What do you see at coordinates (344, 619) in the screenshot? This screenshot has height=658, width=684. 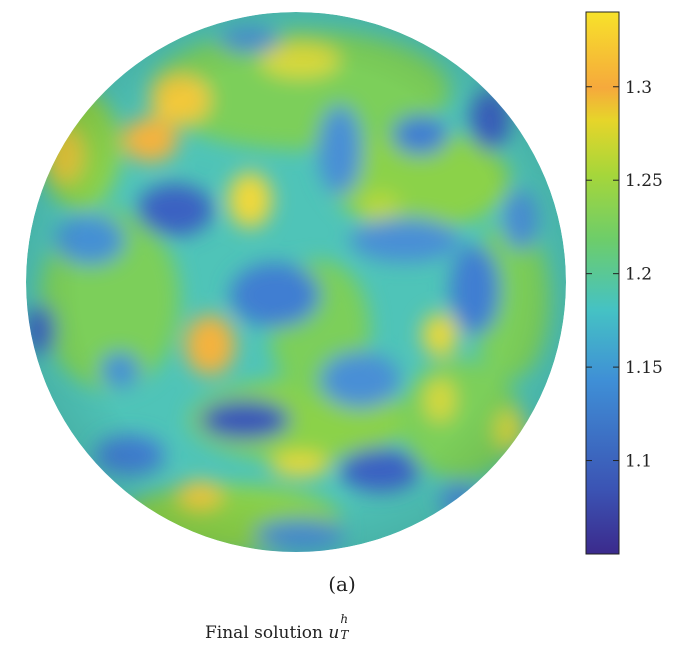 I see `caption-superscript: h` at bounding box center [344, 619].